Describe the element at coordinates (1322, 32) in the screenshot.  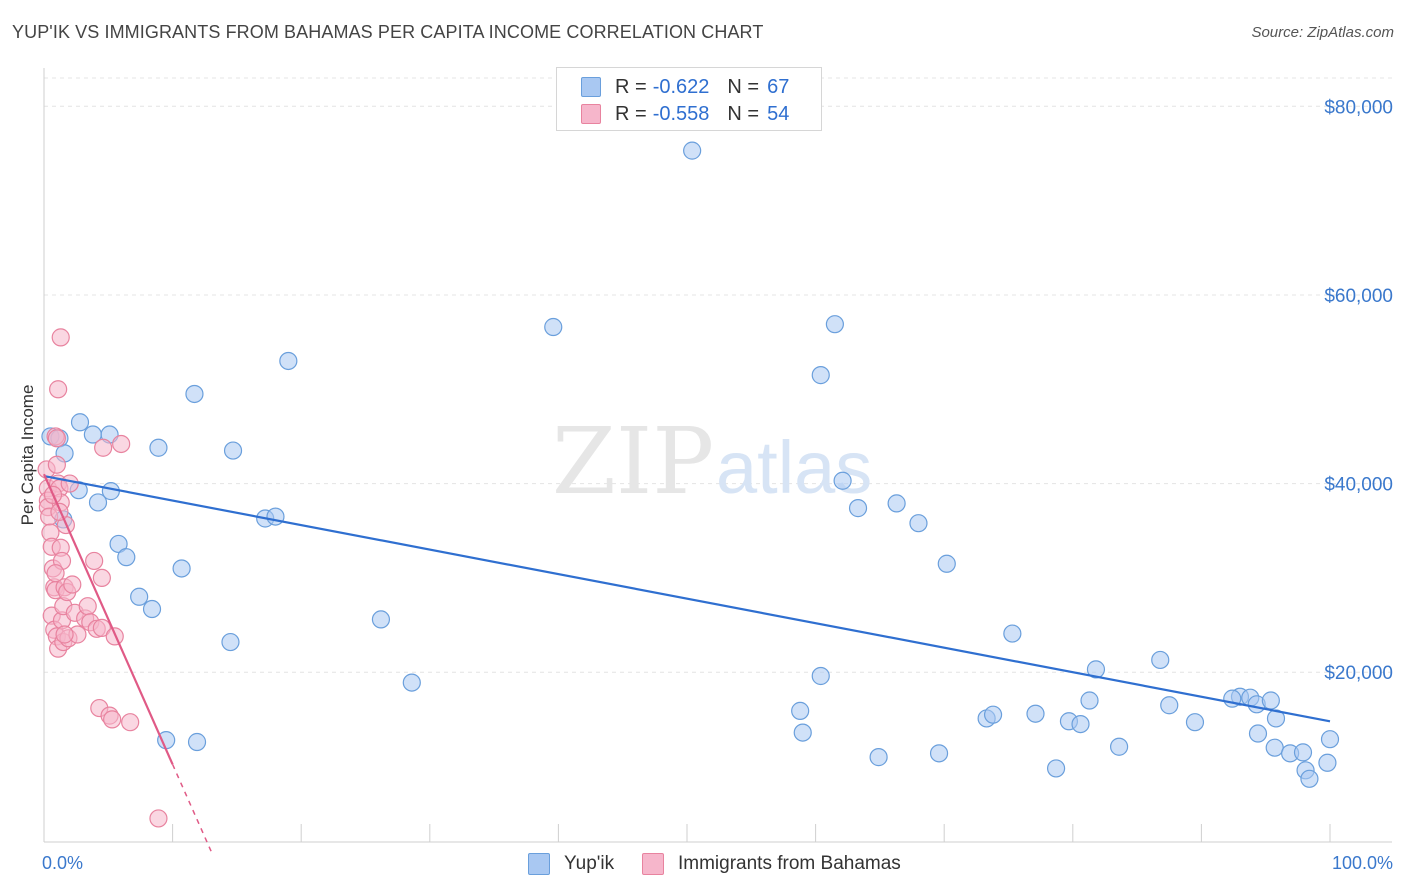
I see `source-label: Source: ZipAtlas.com` at that location.